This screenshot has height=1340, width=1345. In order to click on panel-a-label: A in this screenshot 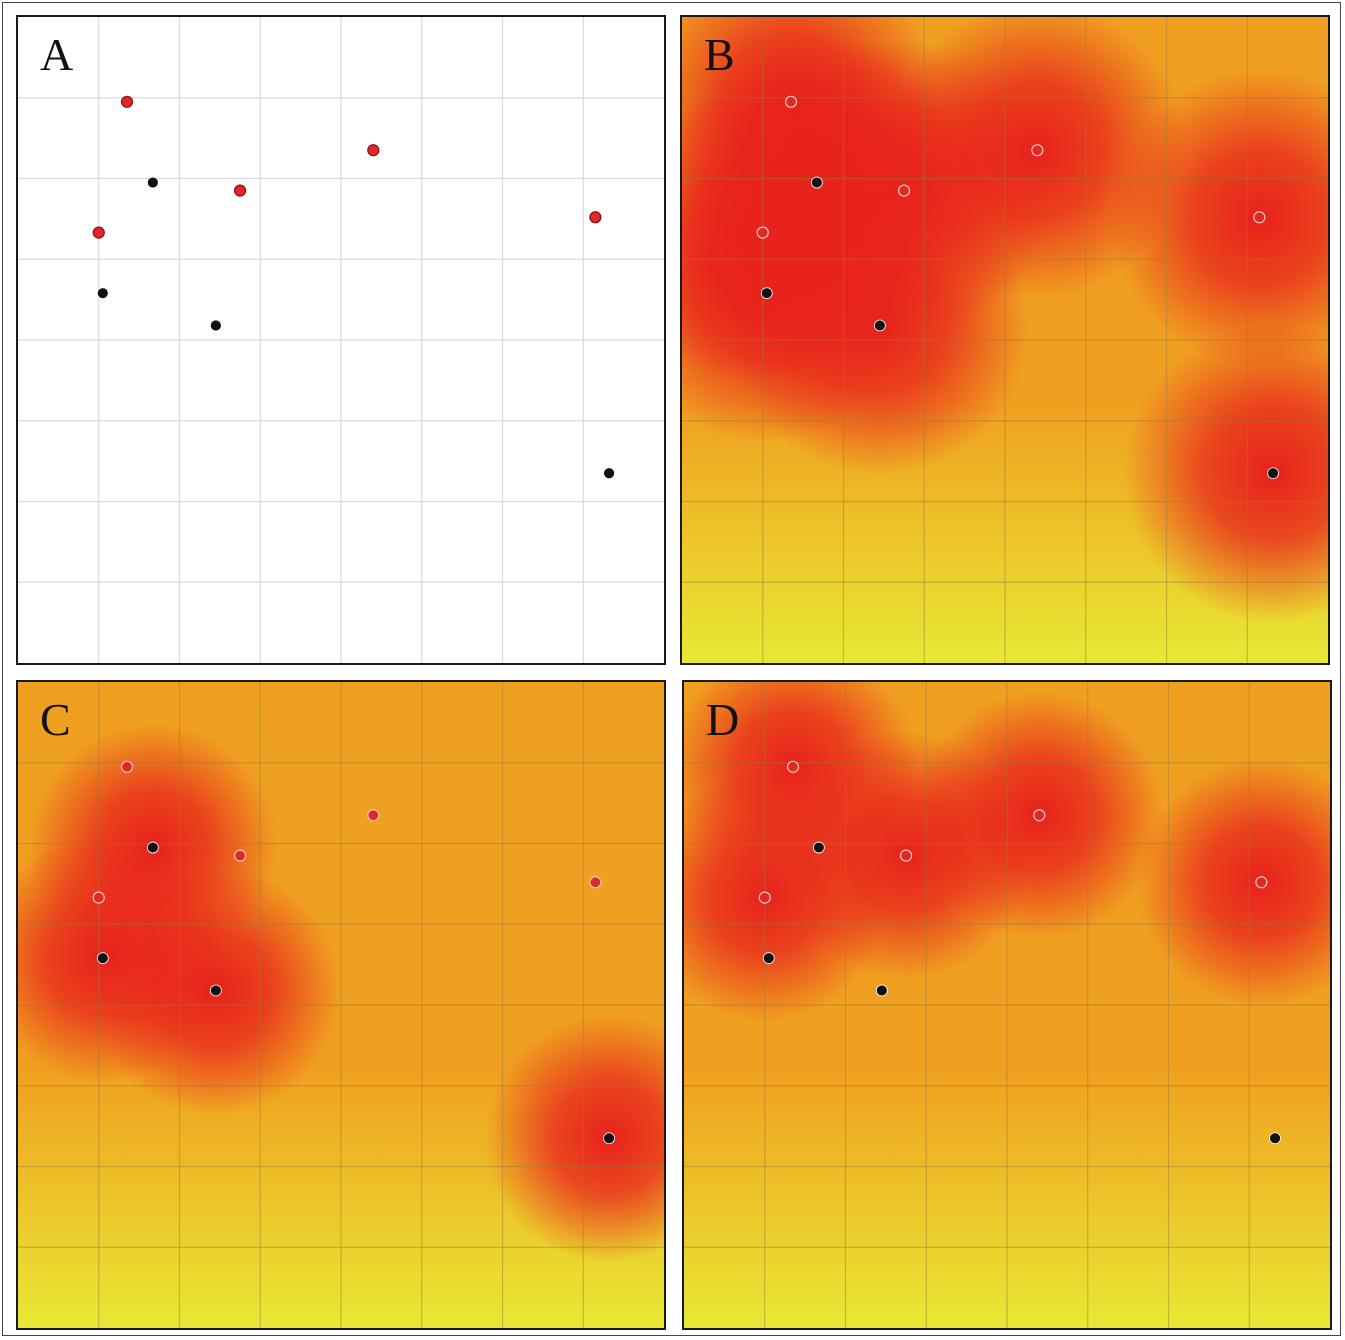, I will do `click(57, 54)`.